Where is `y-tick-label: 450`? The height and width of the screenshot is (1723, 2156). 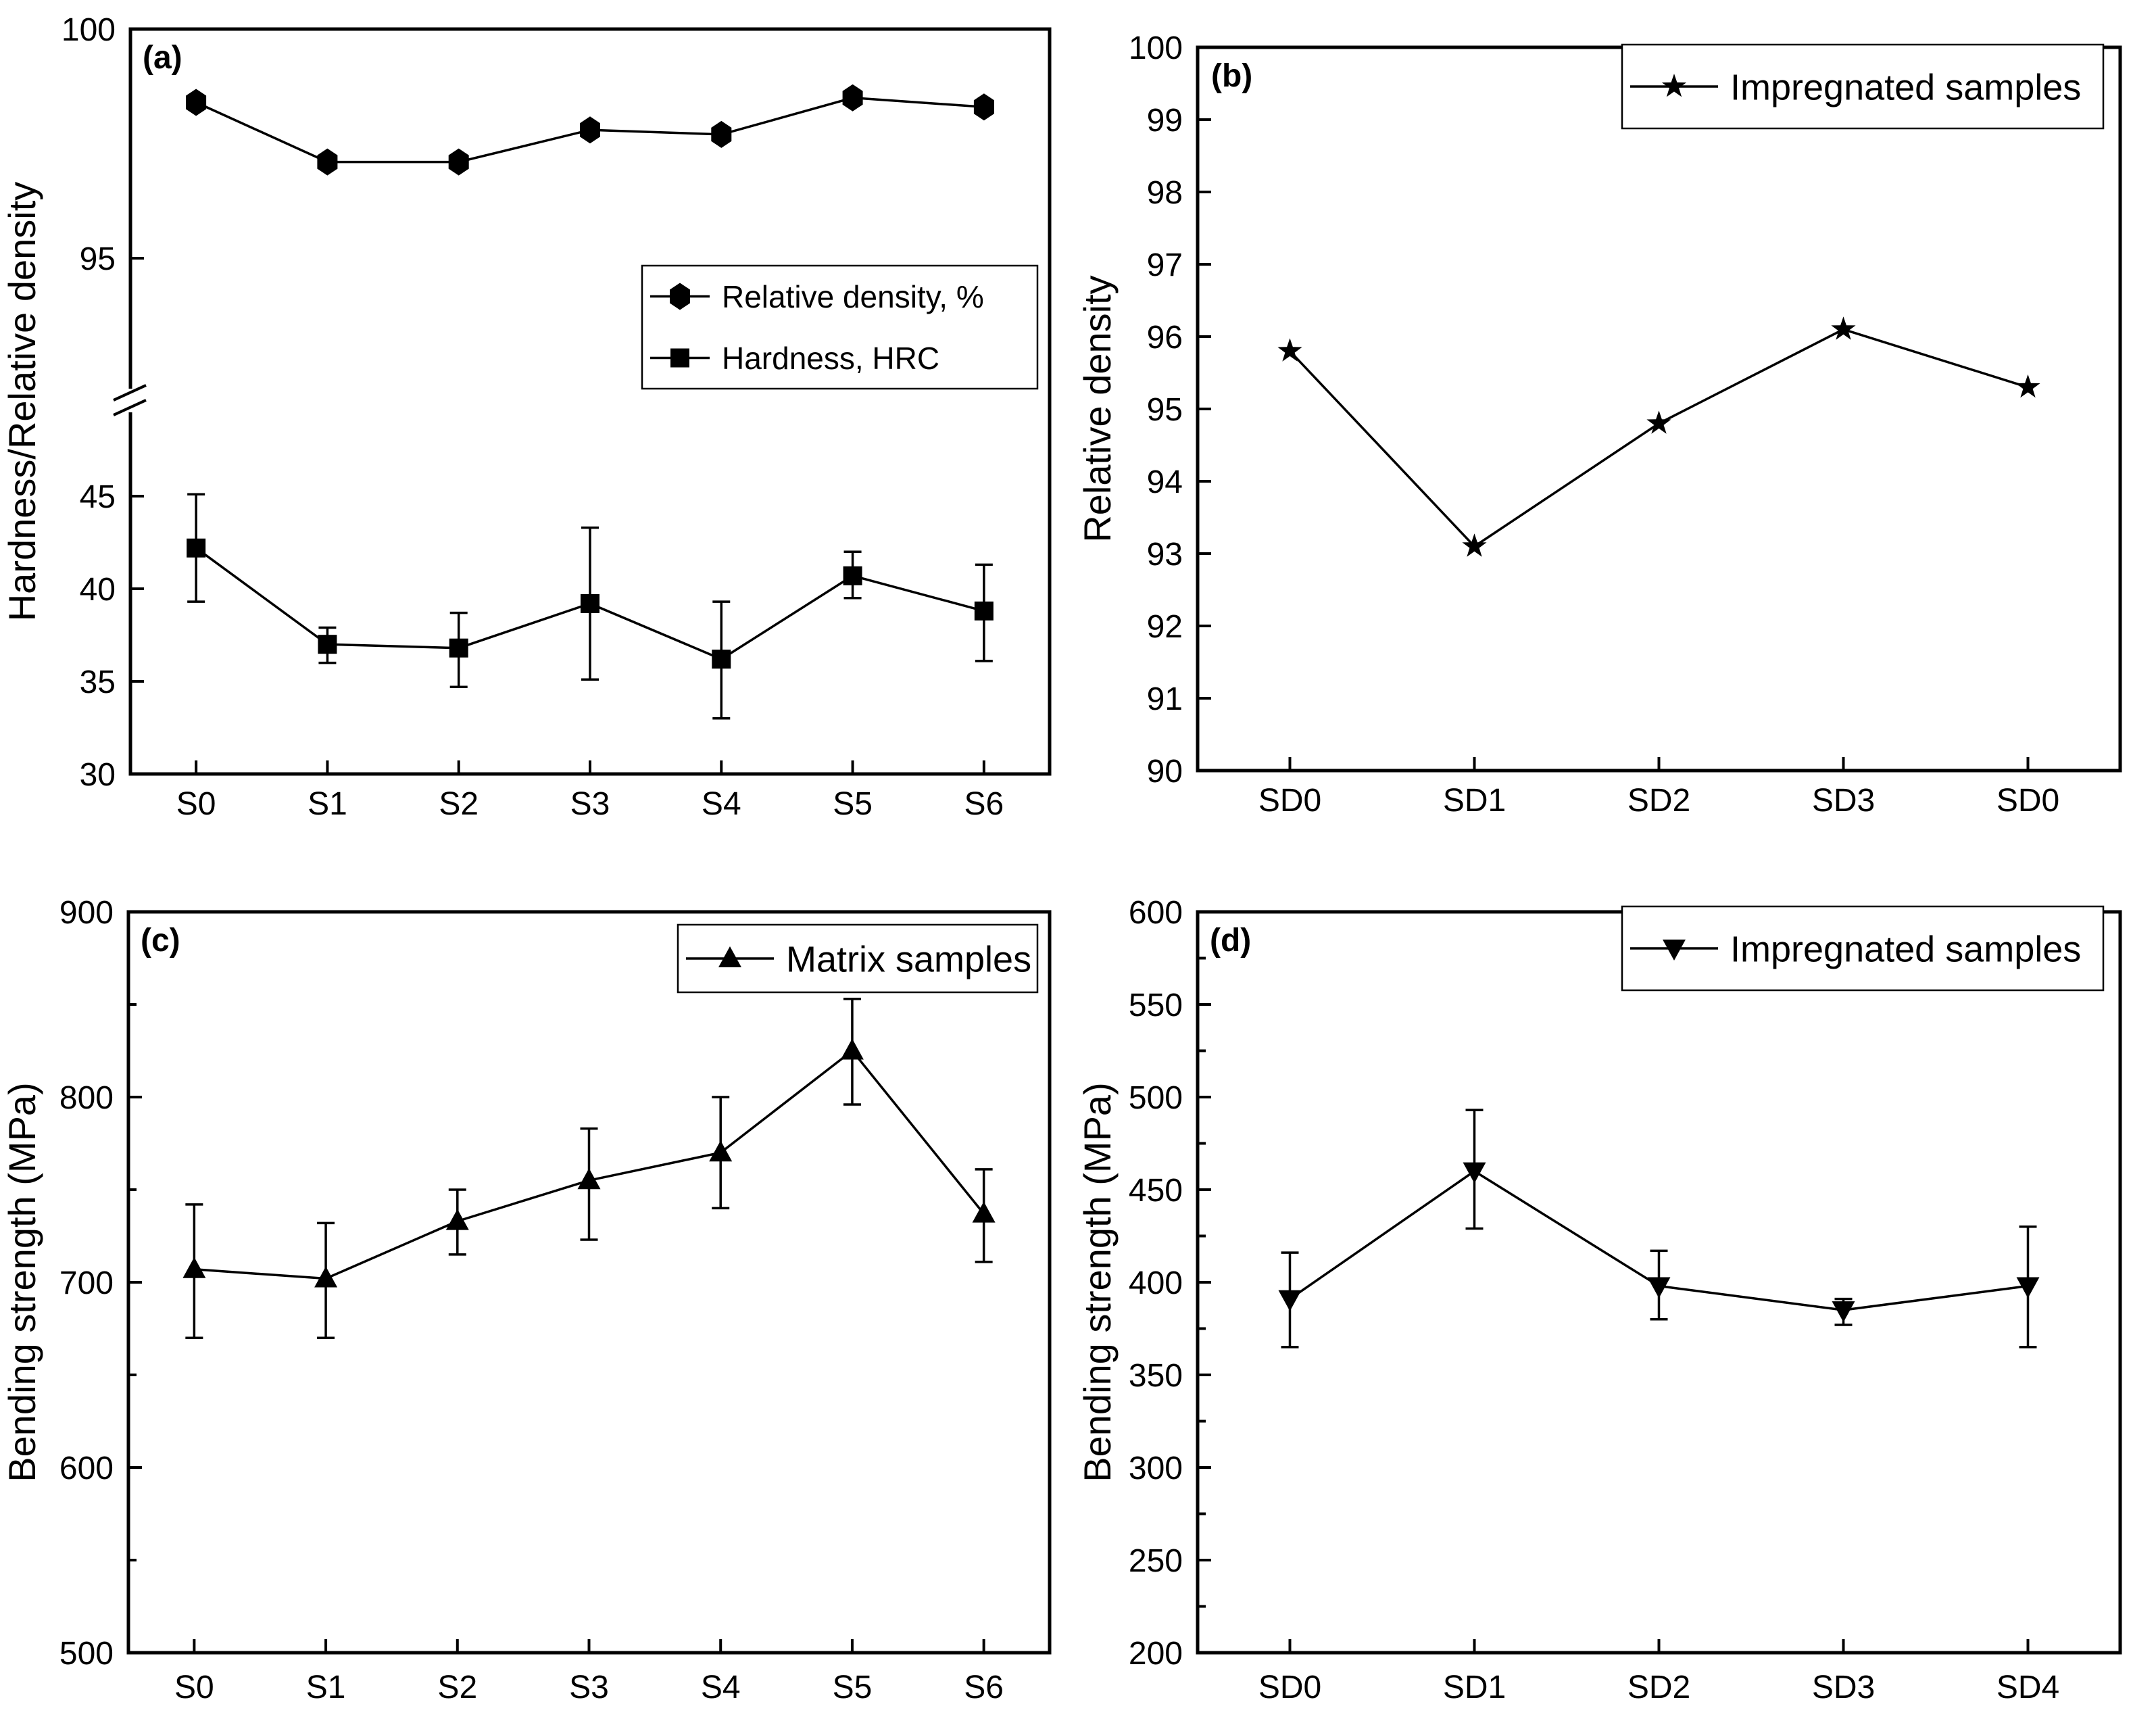
y-tick-label: 450 is located at coordinates (1156, 1191).